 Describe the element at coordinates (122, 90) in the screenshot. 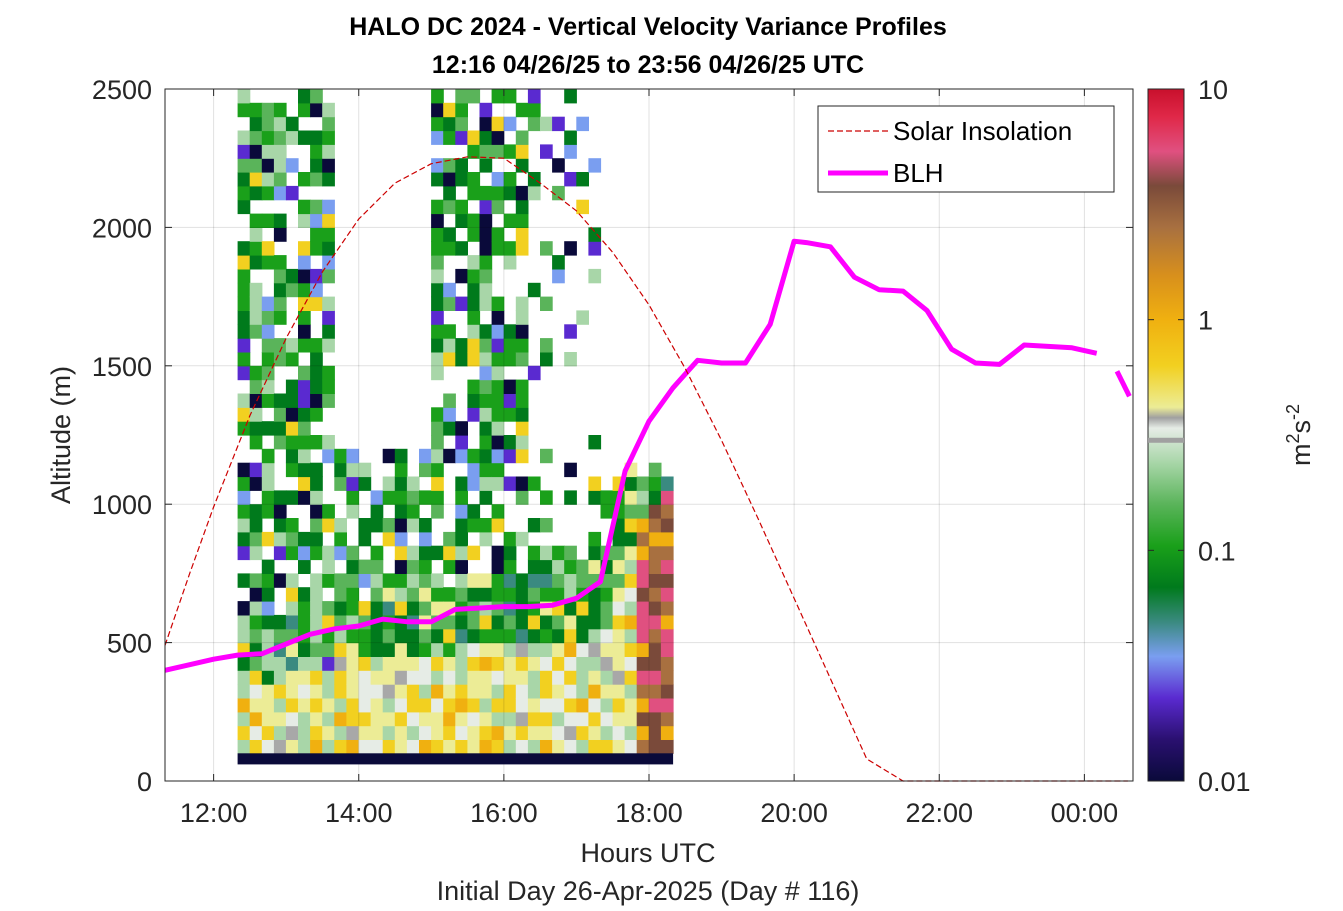

I see `y-tick-label: 2500` at that location.